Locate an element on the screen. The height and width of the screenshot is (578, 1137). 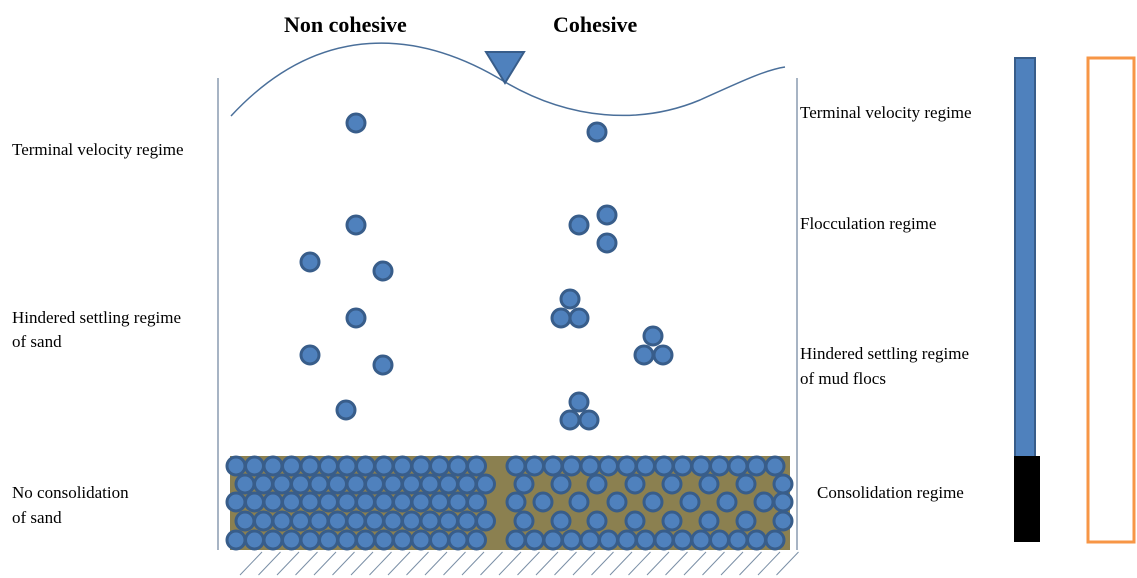
blue-bar is located at coordinates (1025, 258).